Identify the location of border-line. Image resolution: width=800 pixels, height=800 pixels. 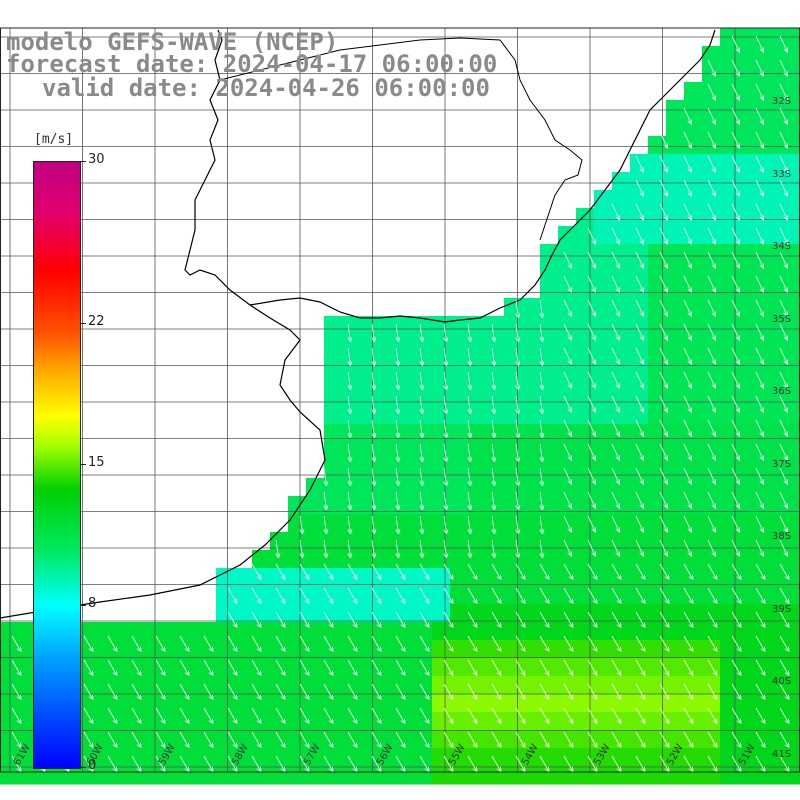
(401, 139).